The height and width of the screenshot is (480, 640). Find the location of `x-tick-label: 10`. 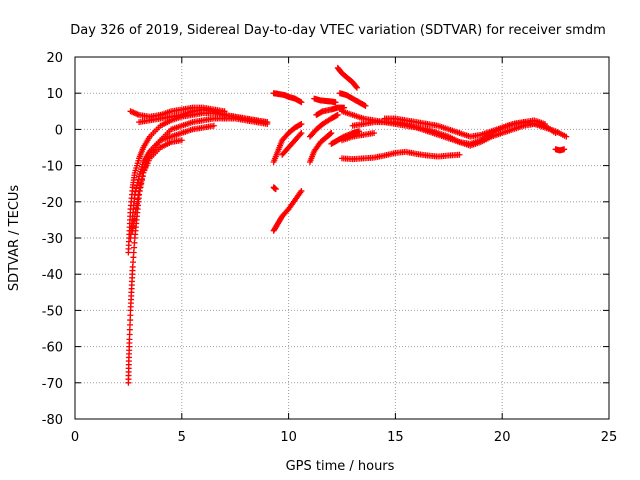

x-tick-label: 10 is located at coordinates (288, 437).